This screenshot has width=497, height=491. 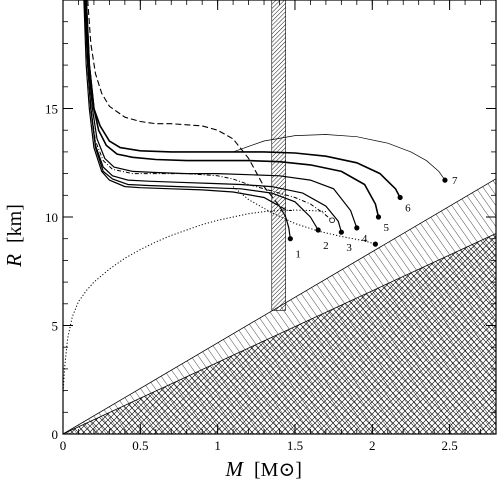 I want to click on curve-label-6: 6, so click(x=408, y=208).